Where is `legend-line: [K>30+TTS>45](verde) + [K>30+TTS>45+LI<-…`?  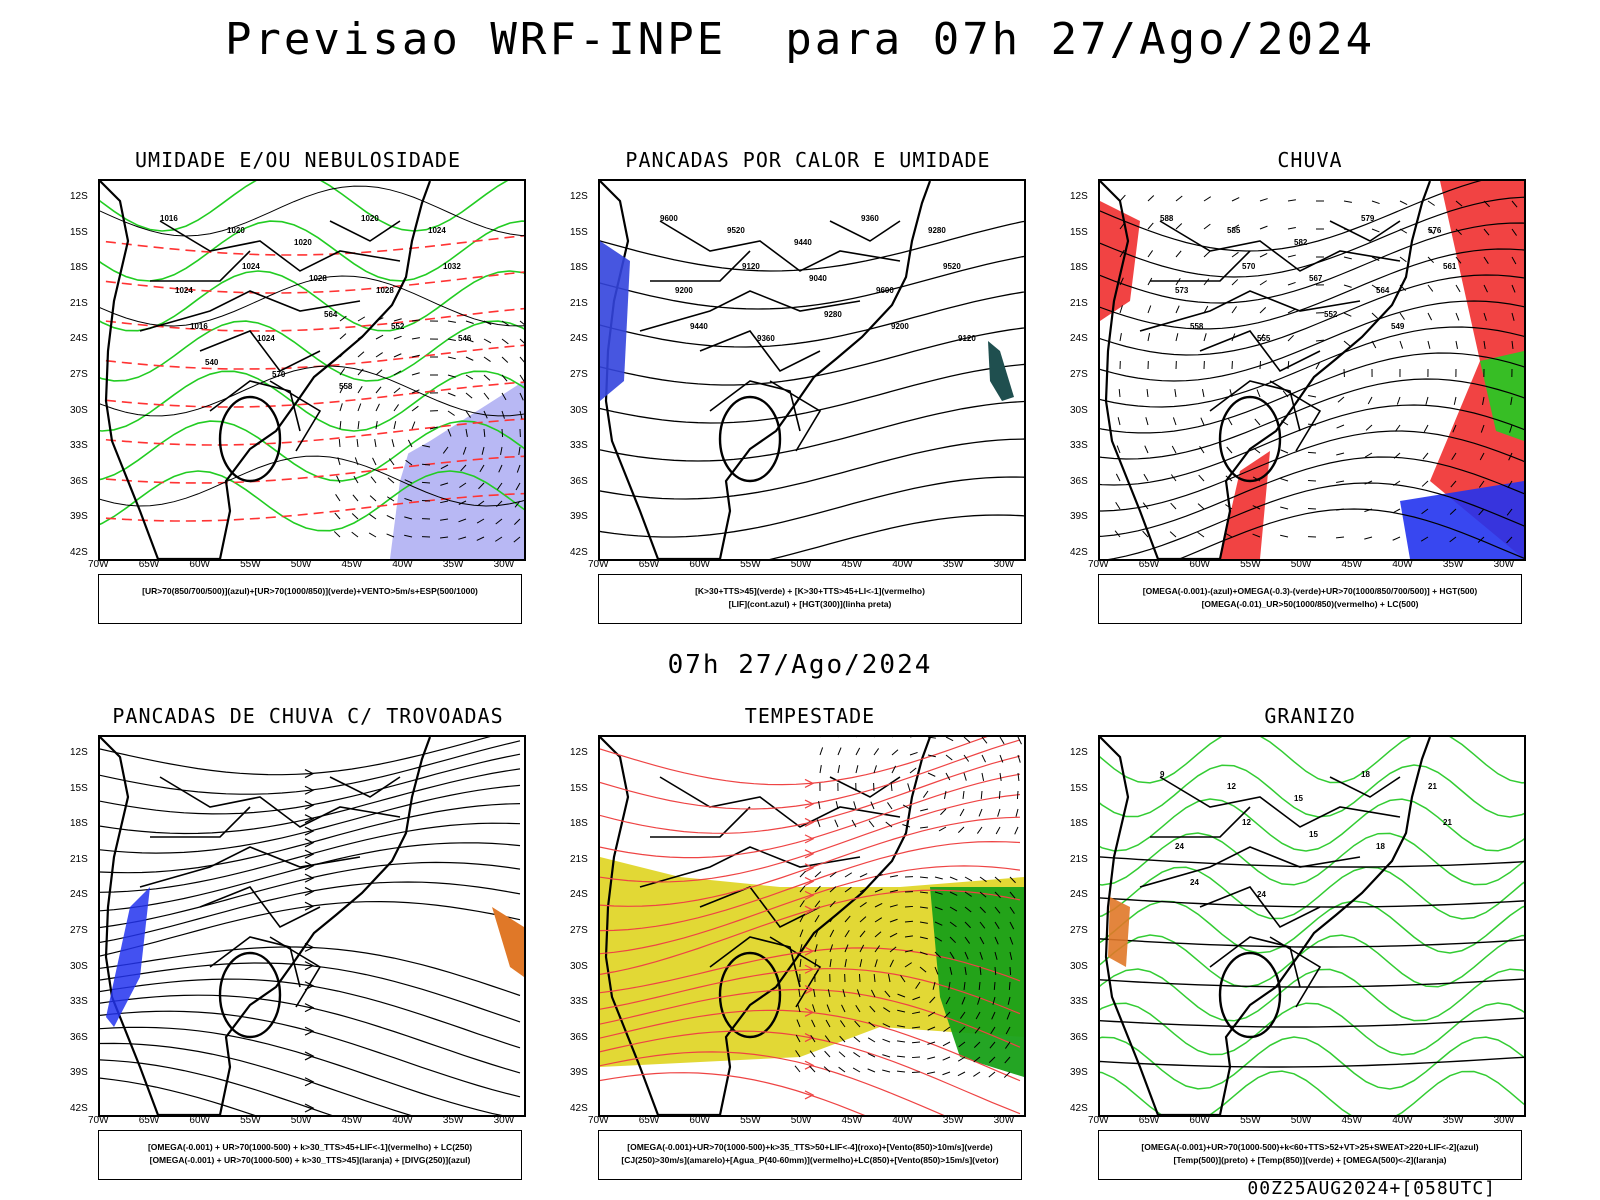
legend-line: [K>30+TTS>45](verde) + [K>30+TTS>45+LI<-… is located at coordinates (810, 591).